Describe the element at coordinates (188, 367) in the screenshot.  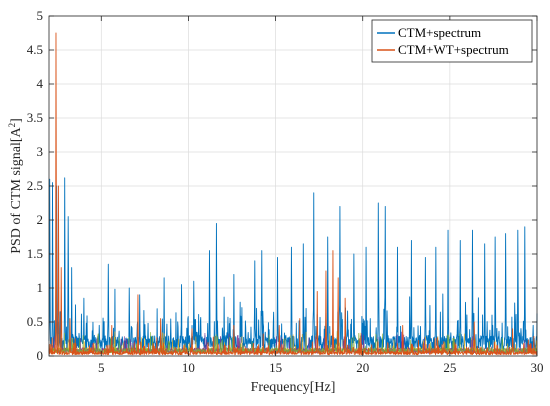
I see `x-tick-label: 10` at that location.